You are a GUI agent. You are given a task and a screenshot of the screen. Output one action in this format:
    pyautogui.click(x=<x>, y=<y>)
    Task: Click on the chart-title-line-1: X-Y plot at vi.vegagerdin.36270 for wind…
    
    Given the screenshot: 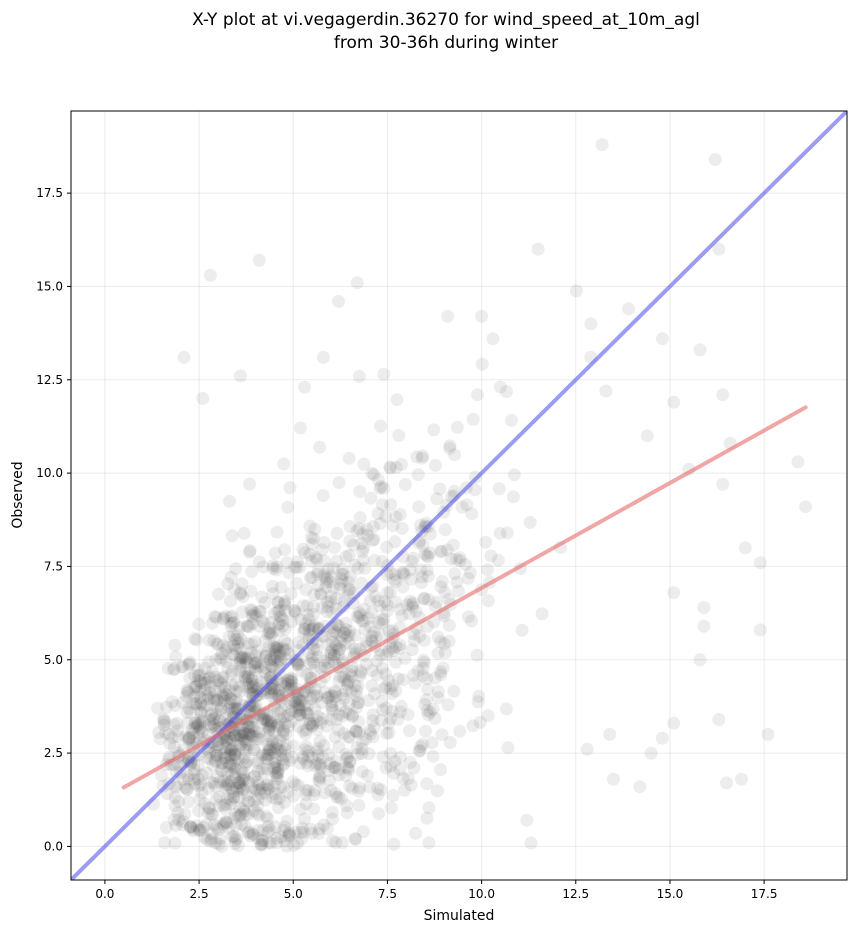 What is the action you would take?
    pyautogui.click(x=446, y=20)
    